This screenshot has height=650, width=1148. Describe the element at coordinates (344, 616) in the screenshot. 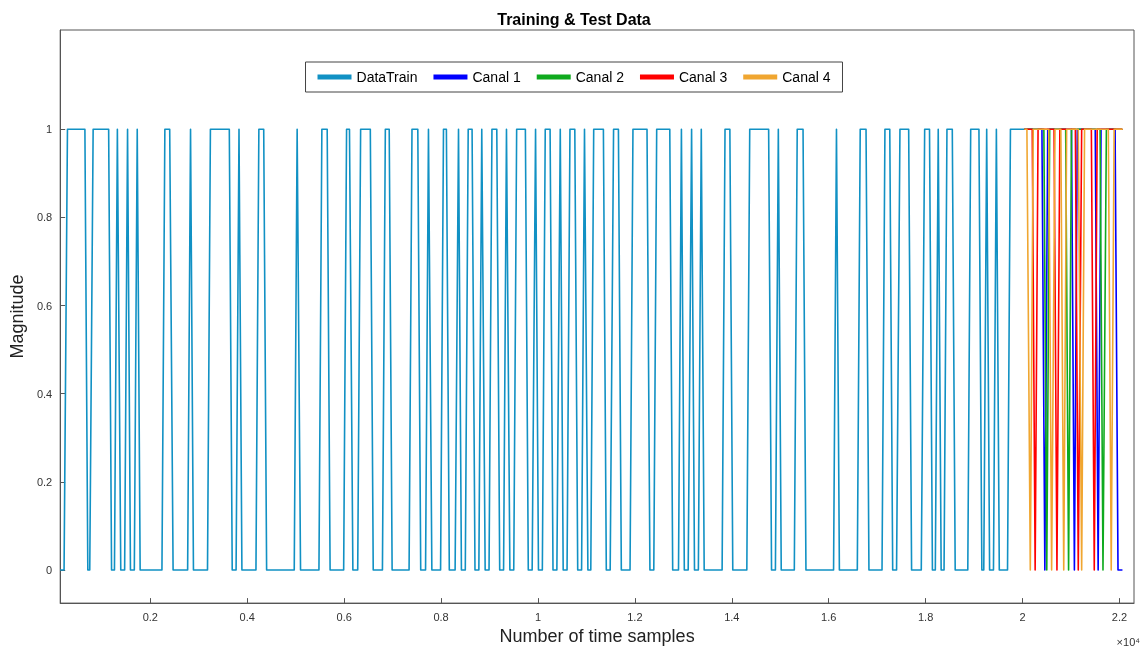

I see `x-tick-label: 0.6` at that location.